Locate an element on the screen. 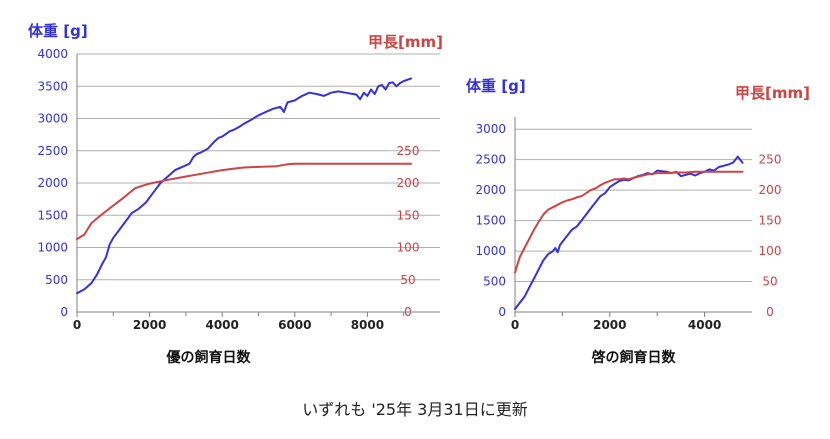 This screenshot has width=830, height=439. y-tick-label-left: 3500 is located at coordinates (52, 86).